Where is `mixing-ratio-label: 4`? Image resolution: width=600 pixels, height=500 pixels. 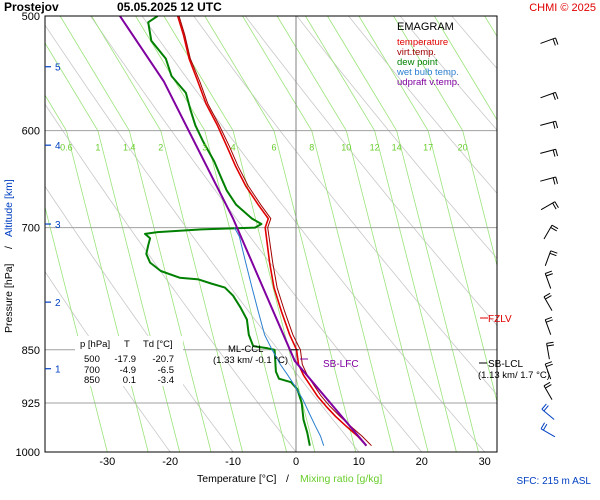
mixing-ratio-label: 4 is located at coordinates (233, 148).